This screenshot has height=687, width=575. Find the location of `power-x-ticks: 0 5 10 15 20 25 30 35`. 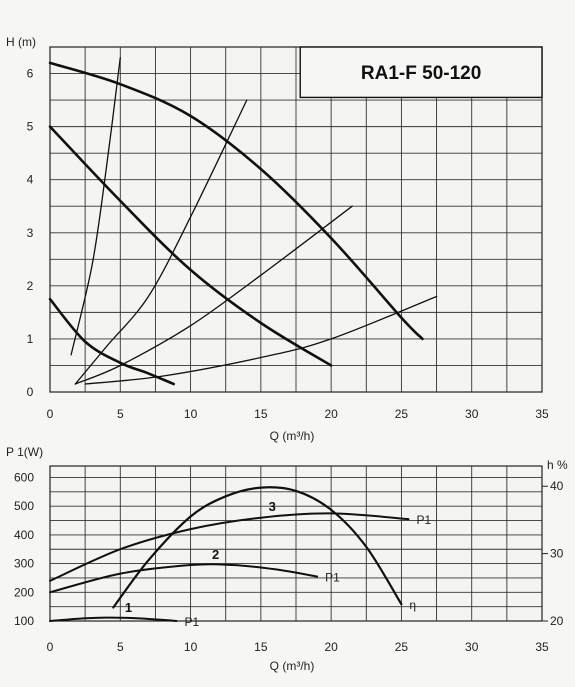

power-x-ticks: 0 5 10 15 20 25 30 35 is located at coordinates (298, 647).